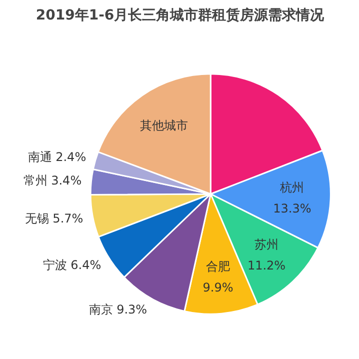 The height and width of the screenshot is (359, 359). Describe the element at coordinates (266, 265) in the screenshot. I see `data-label: 11.2%` at that location.